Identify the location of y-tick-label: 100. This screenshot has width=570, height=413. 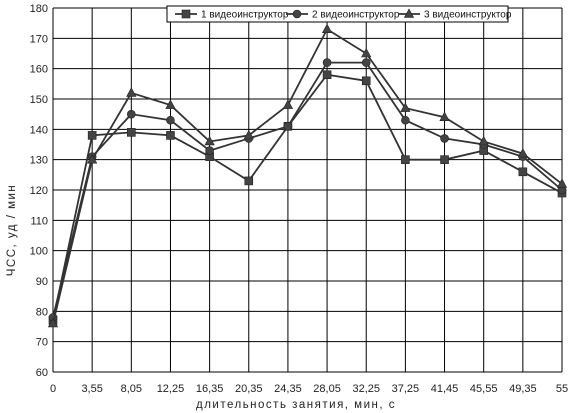
(39, 252).